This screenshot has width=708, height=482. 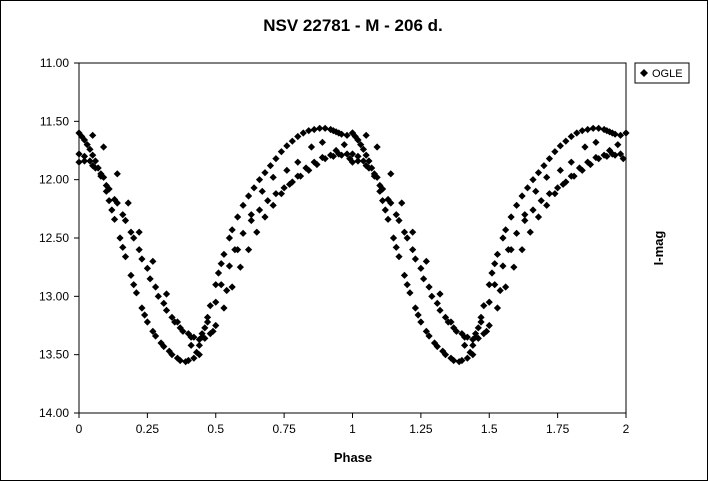 I want to click on y-tick-label: 11.50, so click(x=54, y=121).